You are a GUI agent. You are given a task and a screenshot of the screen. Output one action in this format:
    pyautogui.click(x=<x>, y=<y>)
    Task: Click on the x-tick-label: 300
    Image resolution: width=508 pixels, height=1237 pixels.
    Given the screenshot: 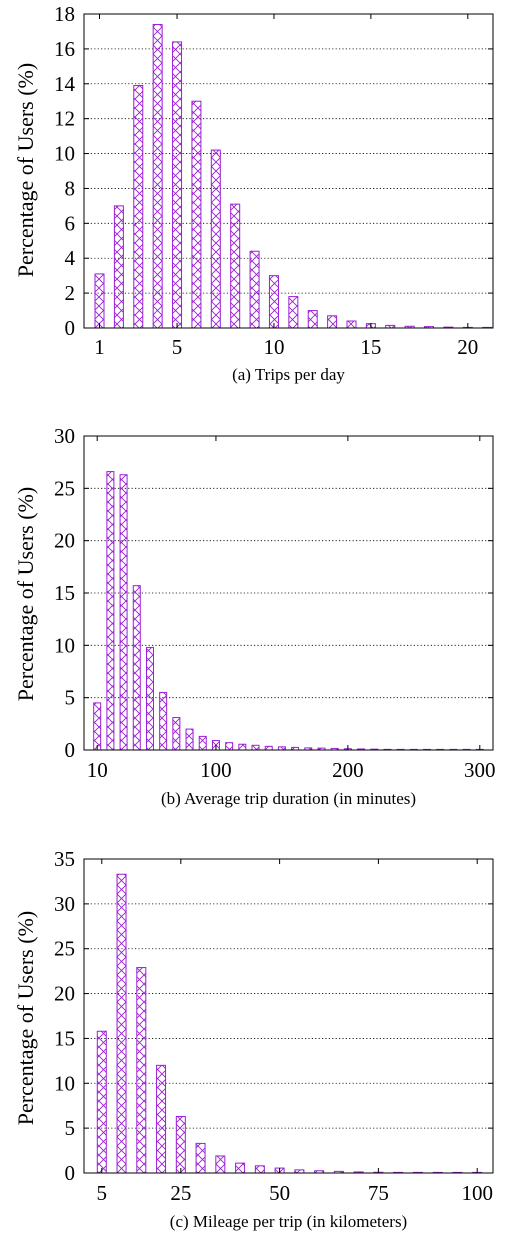 What is the action you would take?
    pyautogui.click(x=480, y=770)
    